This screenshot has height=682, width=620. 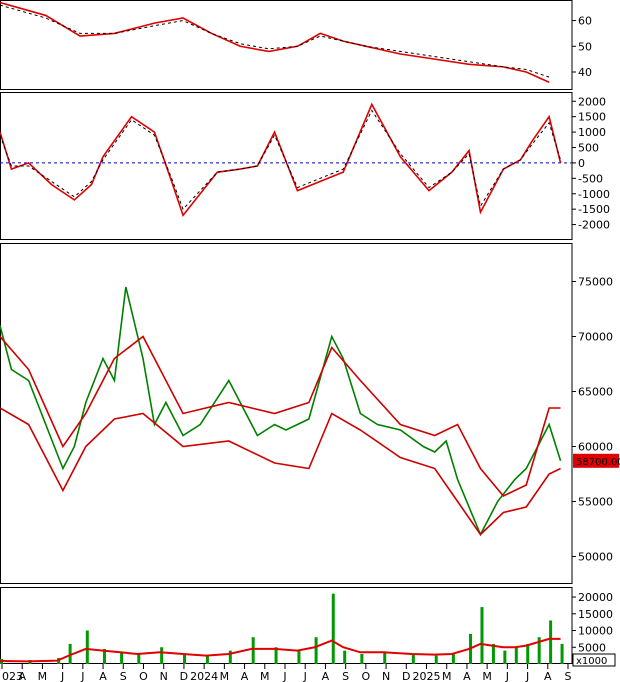 I want to click on y-tick-label: 15000, so click(x=595, y=614).